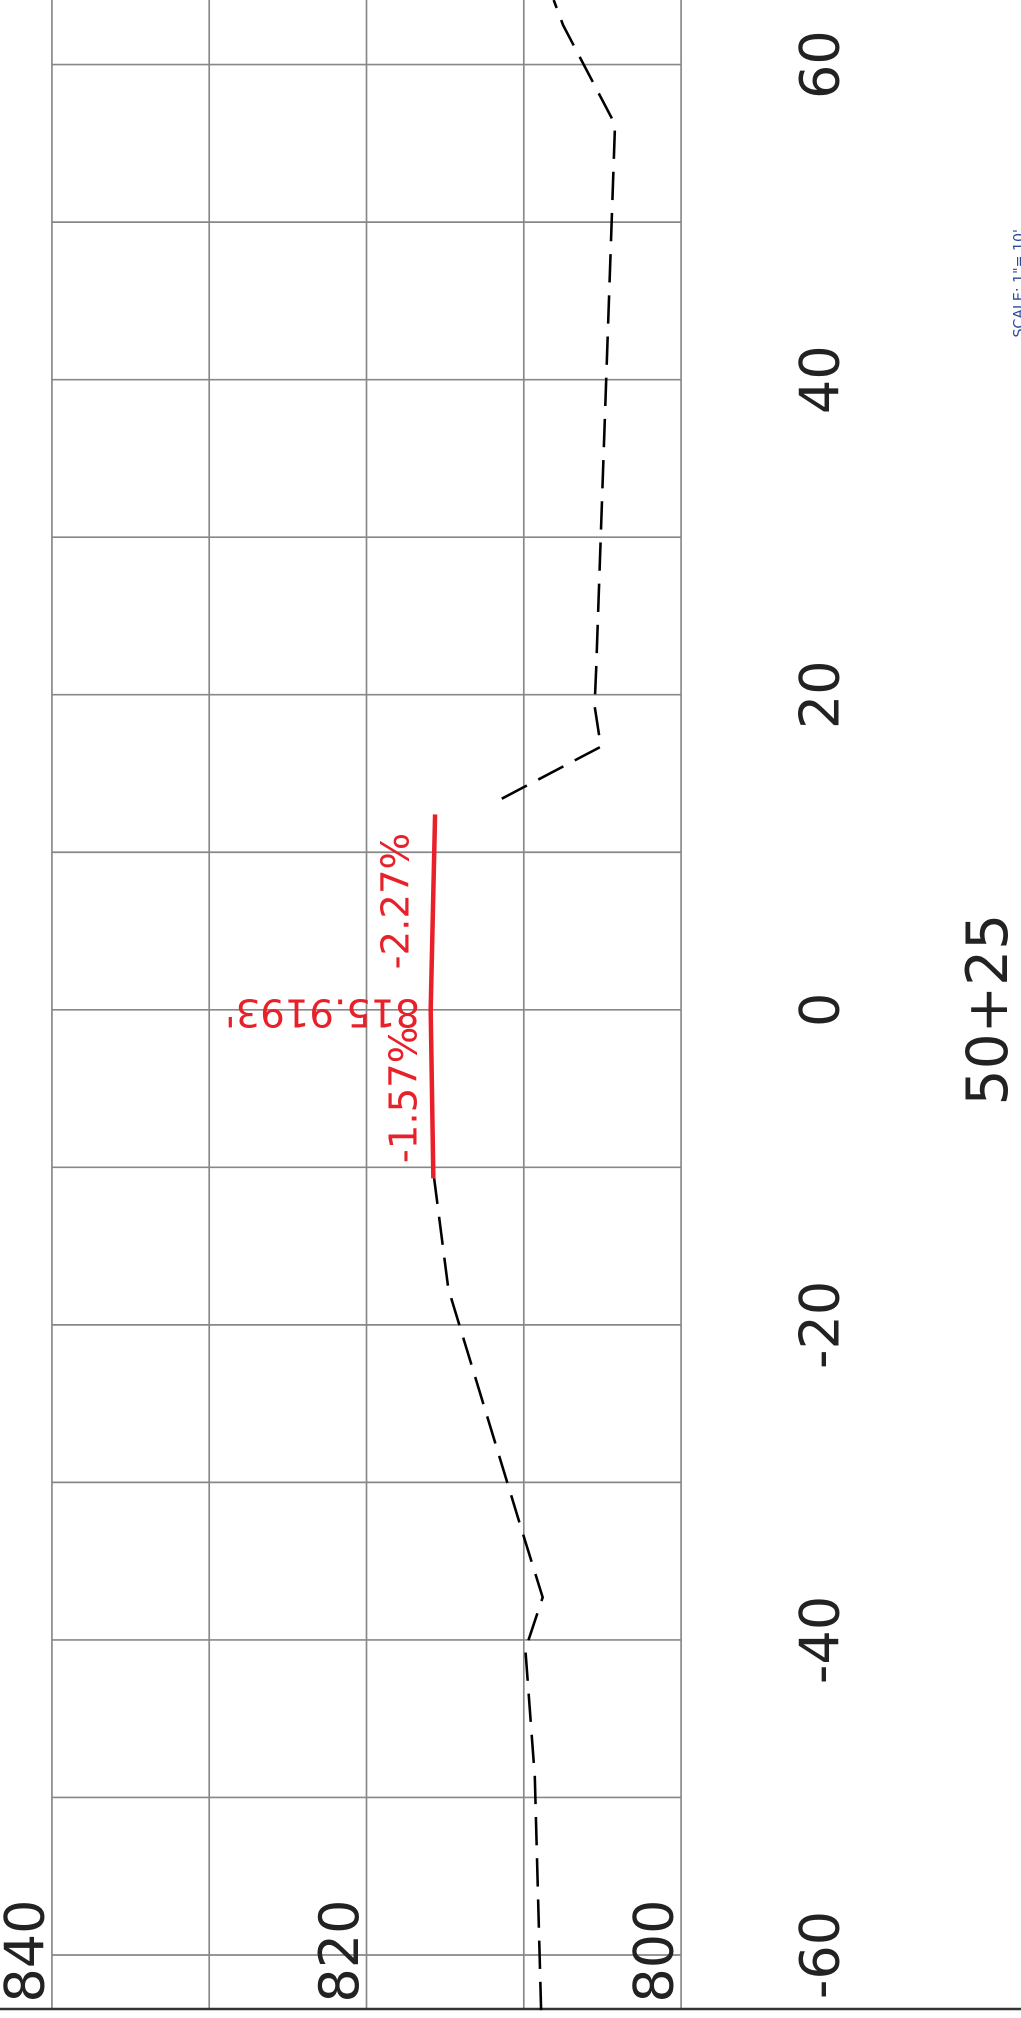 The height and width of the screenshot is (2018, 1021). Describe the element at coordinates (988, 1010) in the screenshot. I see `station-label: 50+25` at that location.